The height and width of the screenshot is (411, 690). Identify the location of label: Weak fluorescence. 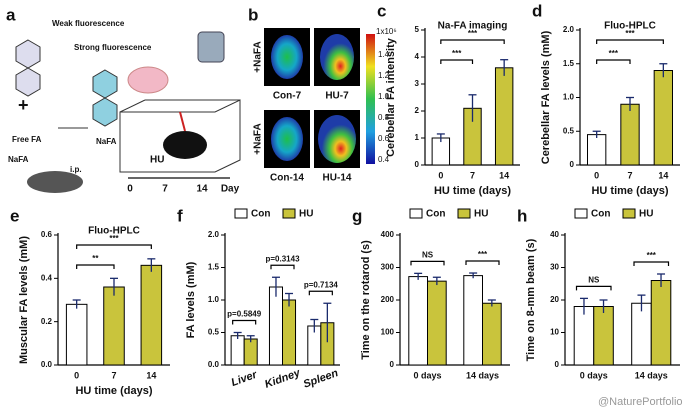
(88, 23).